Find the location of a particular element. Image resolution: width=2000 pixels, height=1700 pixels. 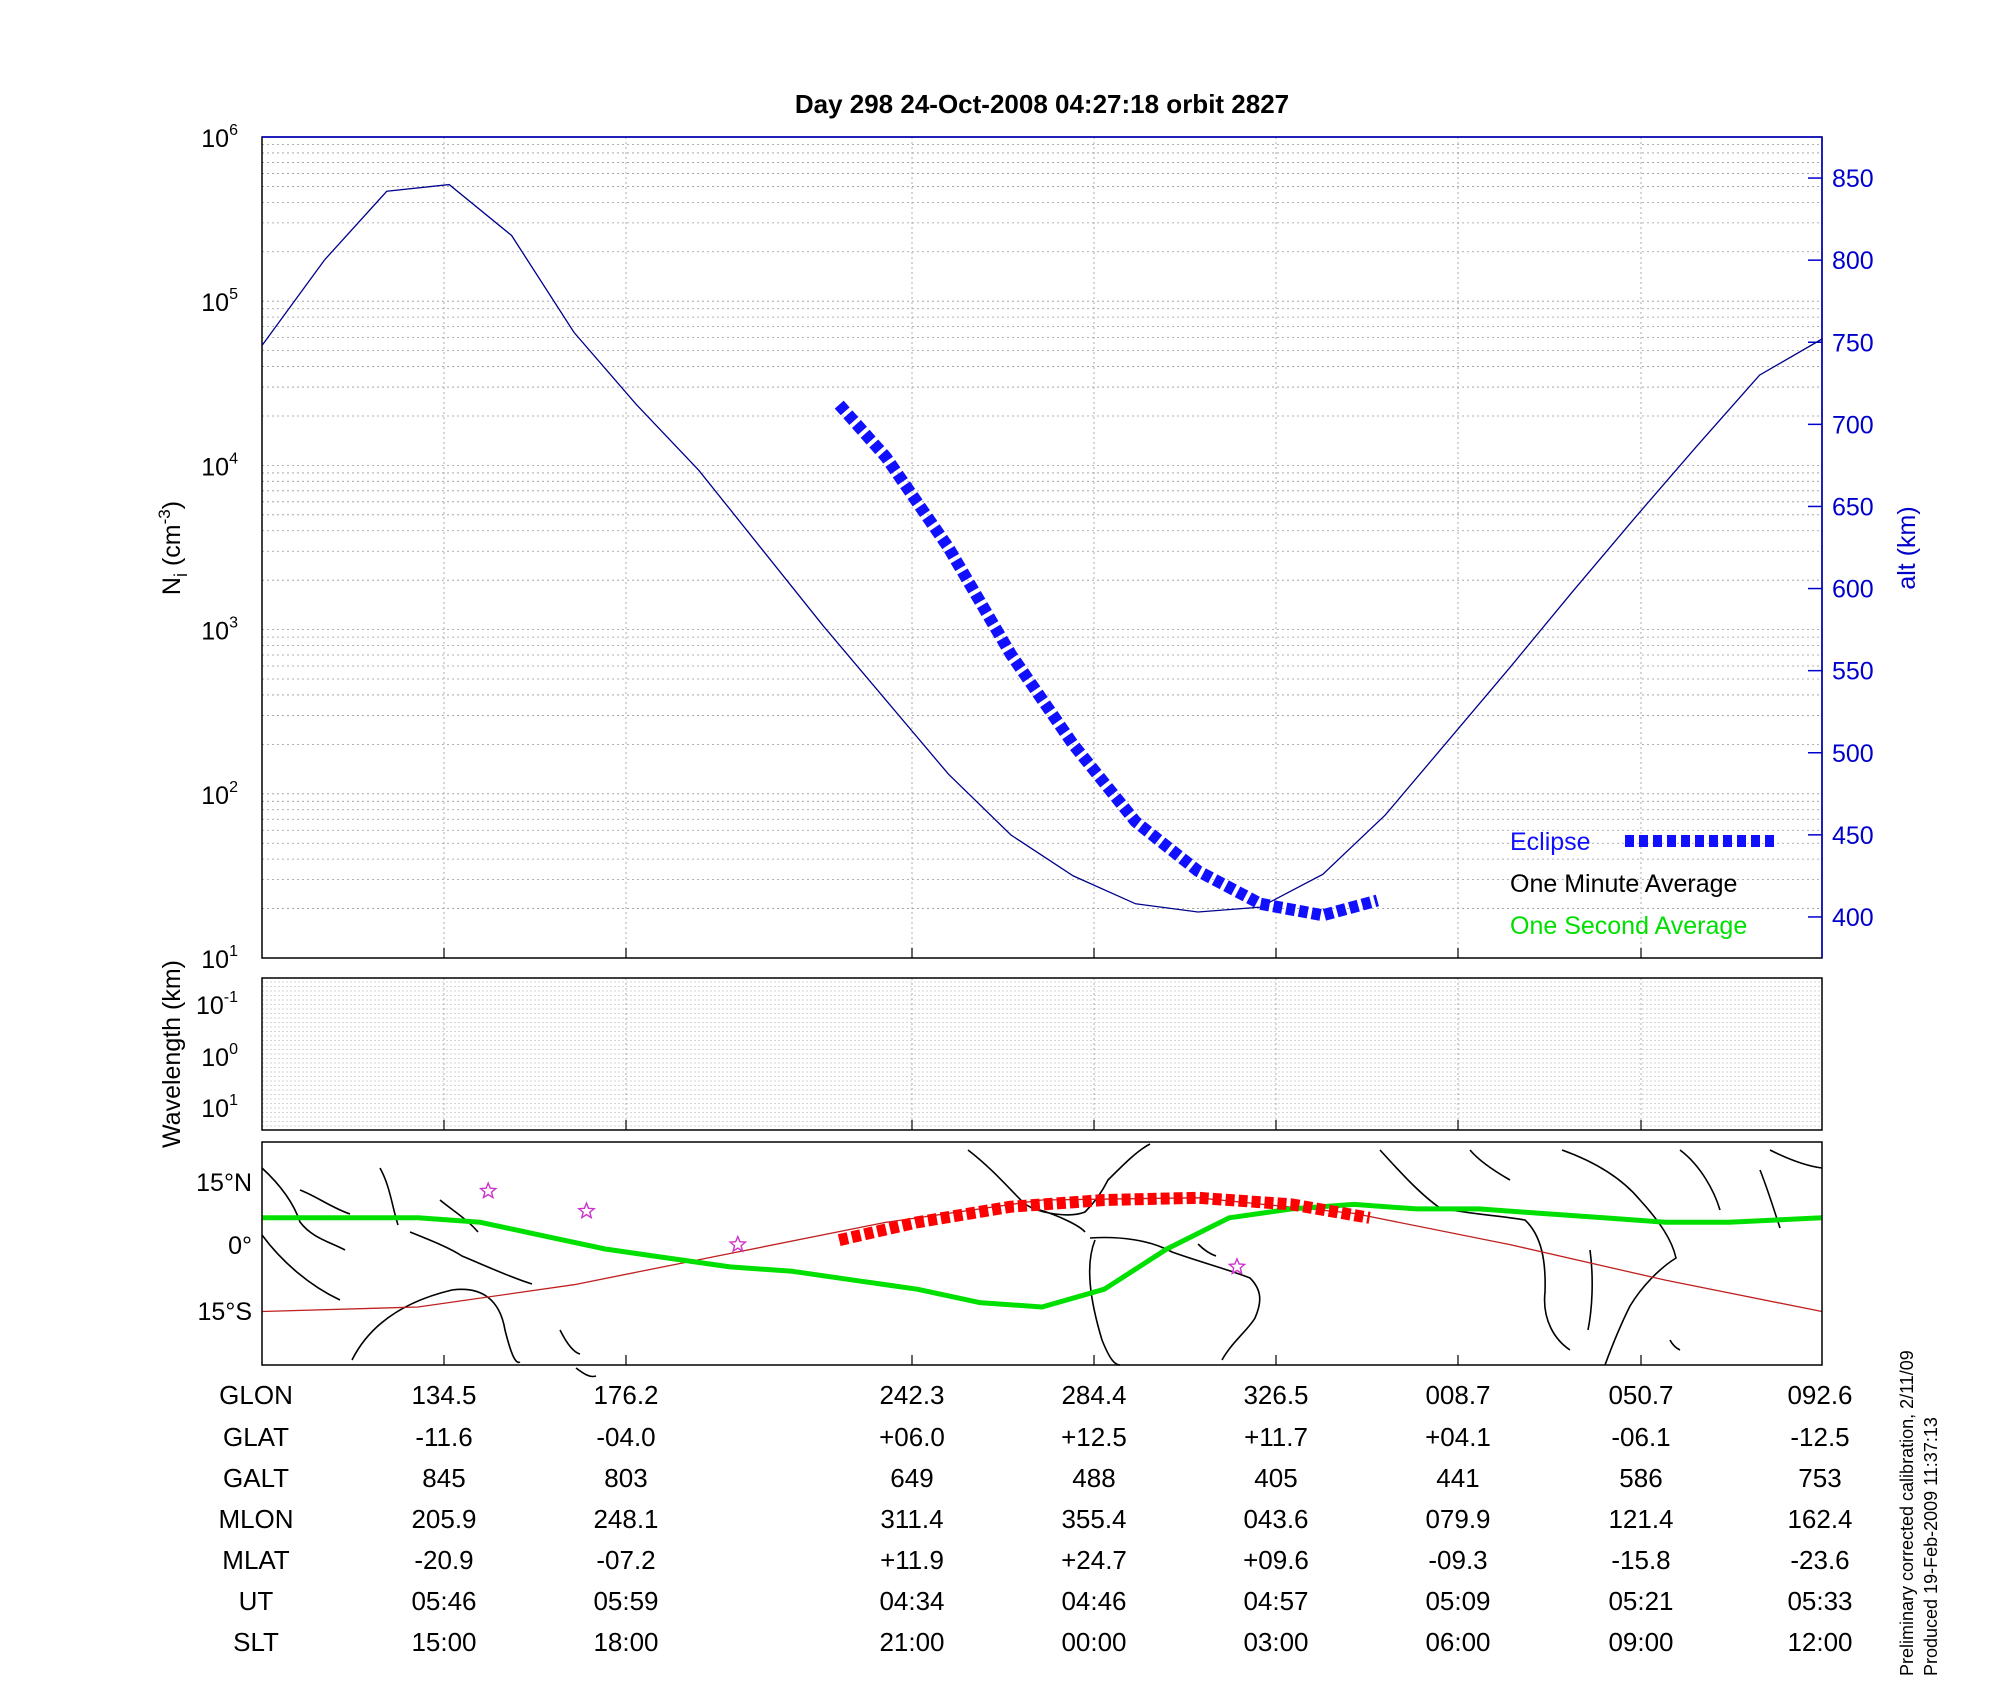

wavelength-tick-label: 10⁻¹ is located at coordinates (217, 1004).